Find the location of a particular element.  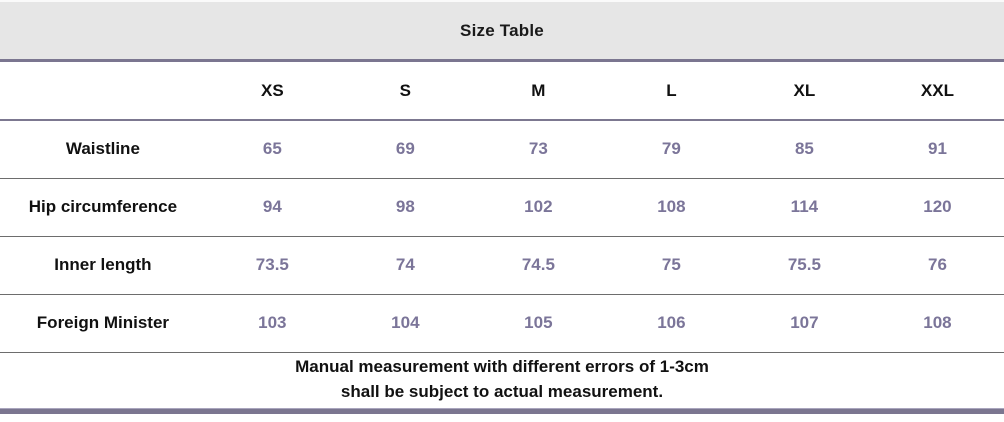

cell-value: 105 is located at coordinates (538, 322).